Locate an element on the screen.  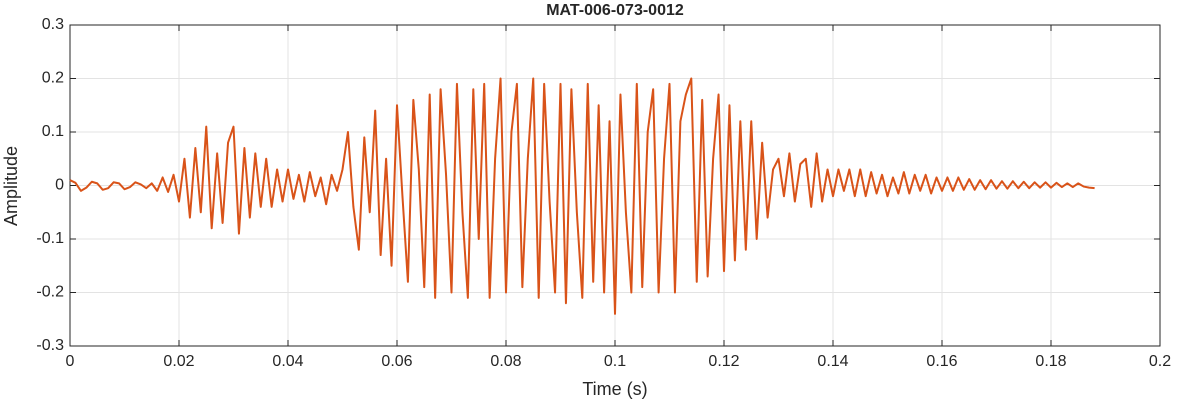
x-tick-label: 0.06 is located at coordinates (396, 361).